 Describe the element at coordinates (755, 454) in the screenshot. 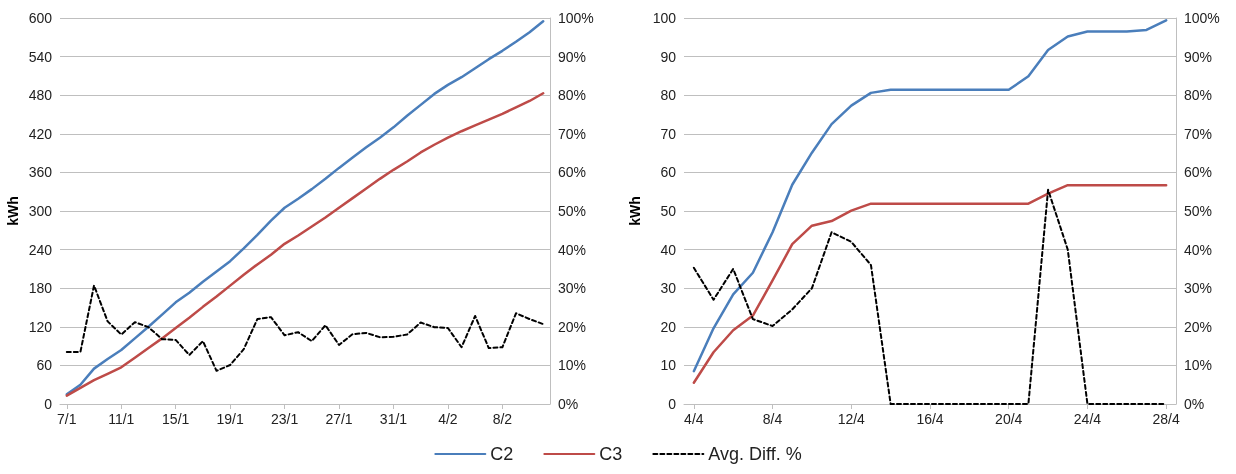

I see `legend-label: Avg. Diff. %` at that location.